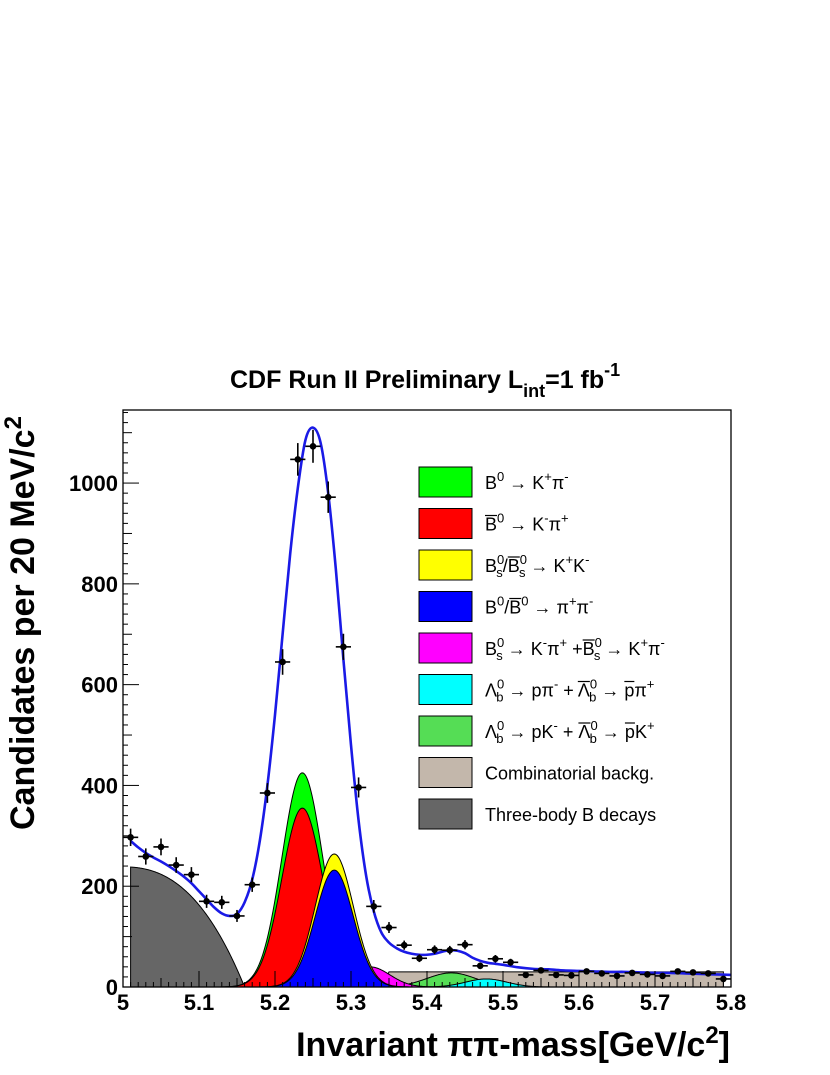 The image size is (830, 1075). What do you see at coordinates (99, 886) in the screenshot?
I see `y-tick-label: 200` at bounding box center [99, 886].